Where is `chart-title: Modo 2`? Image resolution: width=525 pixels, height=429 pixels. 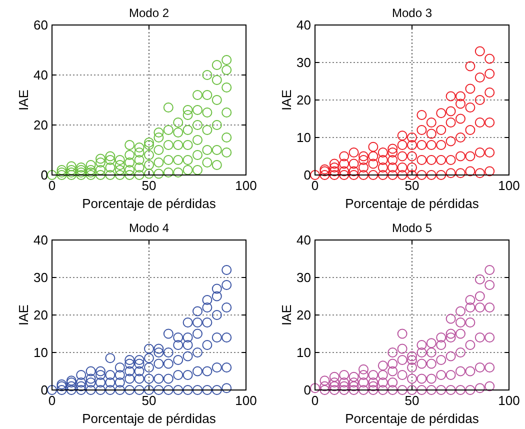
chart-title: Modo 2 is located at coordinates (149, 13).